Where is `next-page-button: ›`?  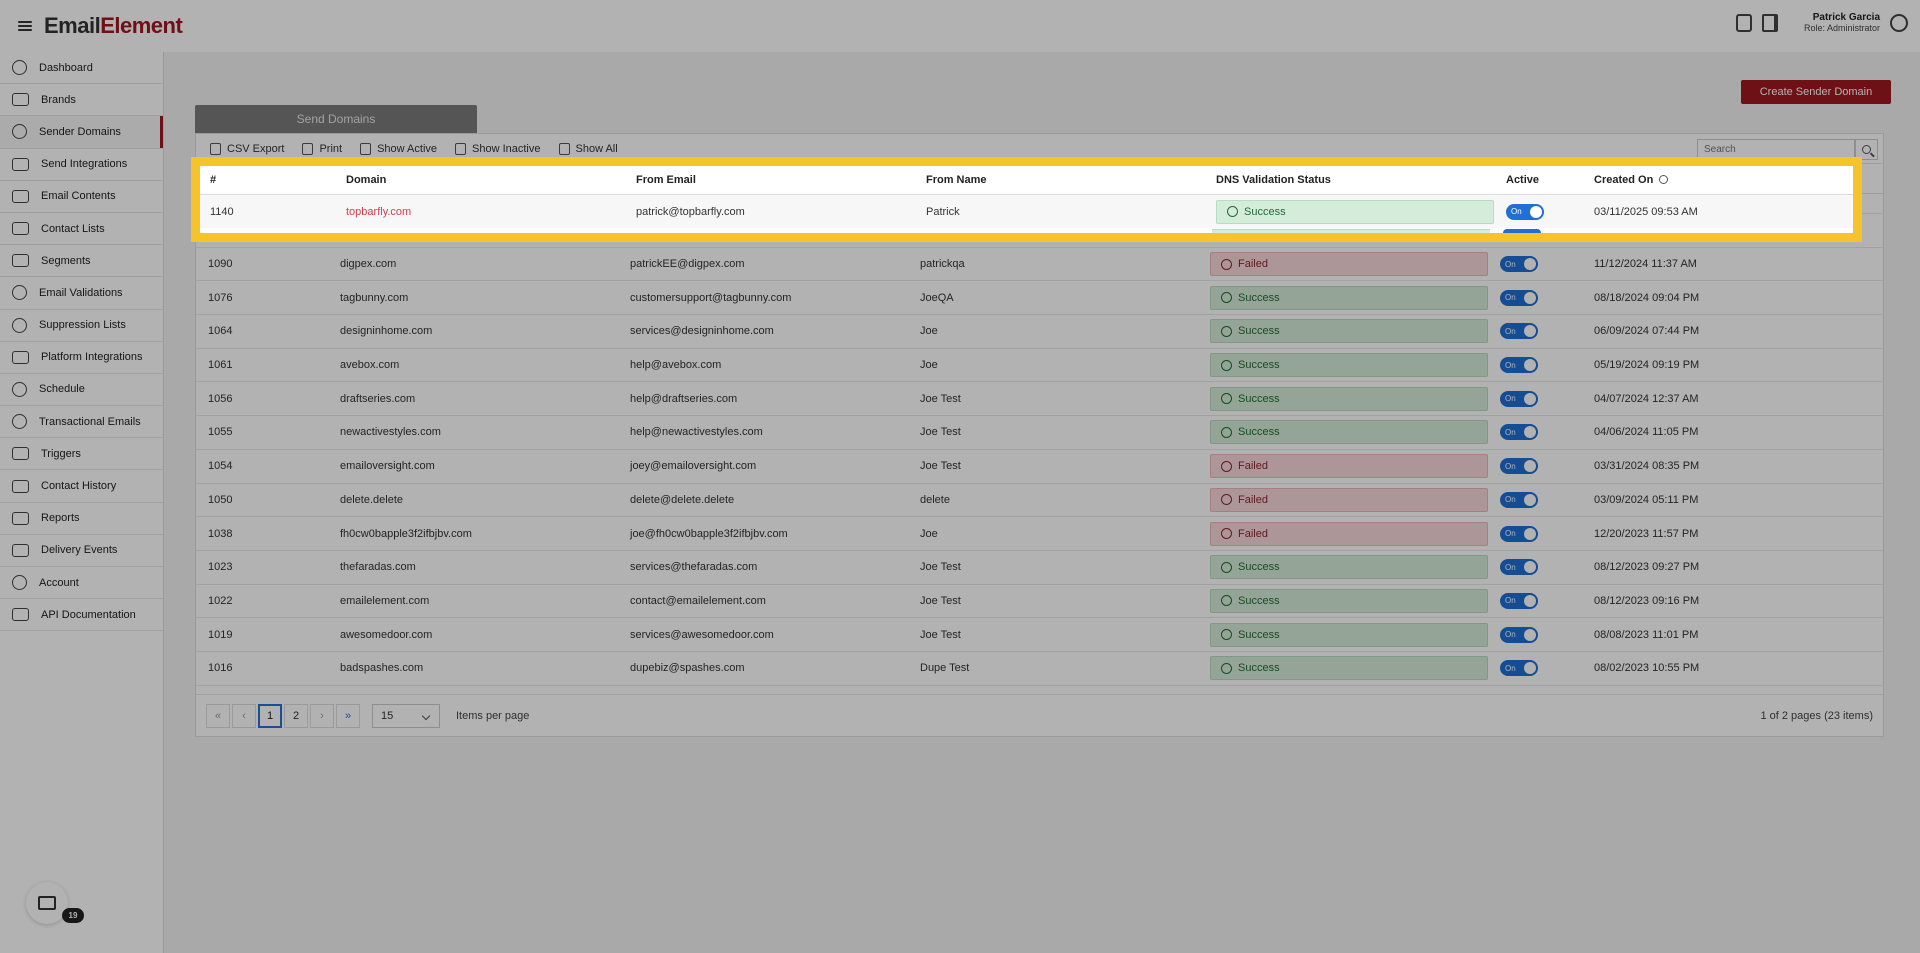
next-page-button: › is located at coordinates (322, 715).